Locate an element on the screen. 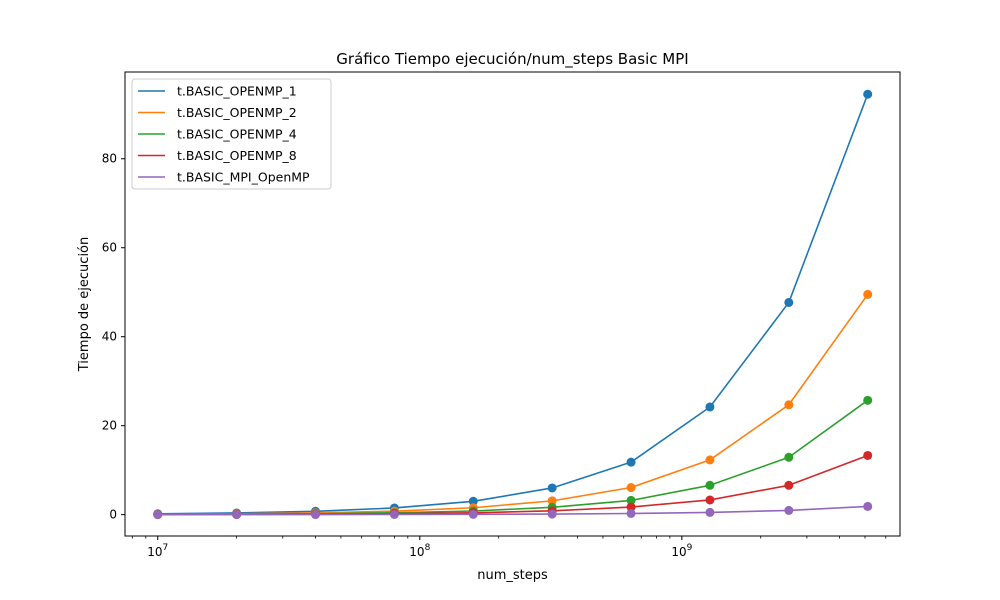 The image size is (1000, 600). series-line is located at coordinates (512, 510).